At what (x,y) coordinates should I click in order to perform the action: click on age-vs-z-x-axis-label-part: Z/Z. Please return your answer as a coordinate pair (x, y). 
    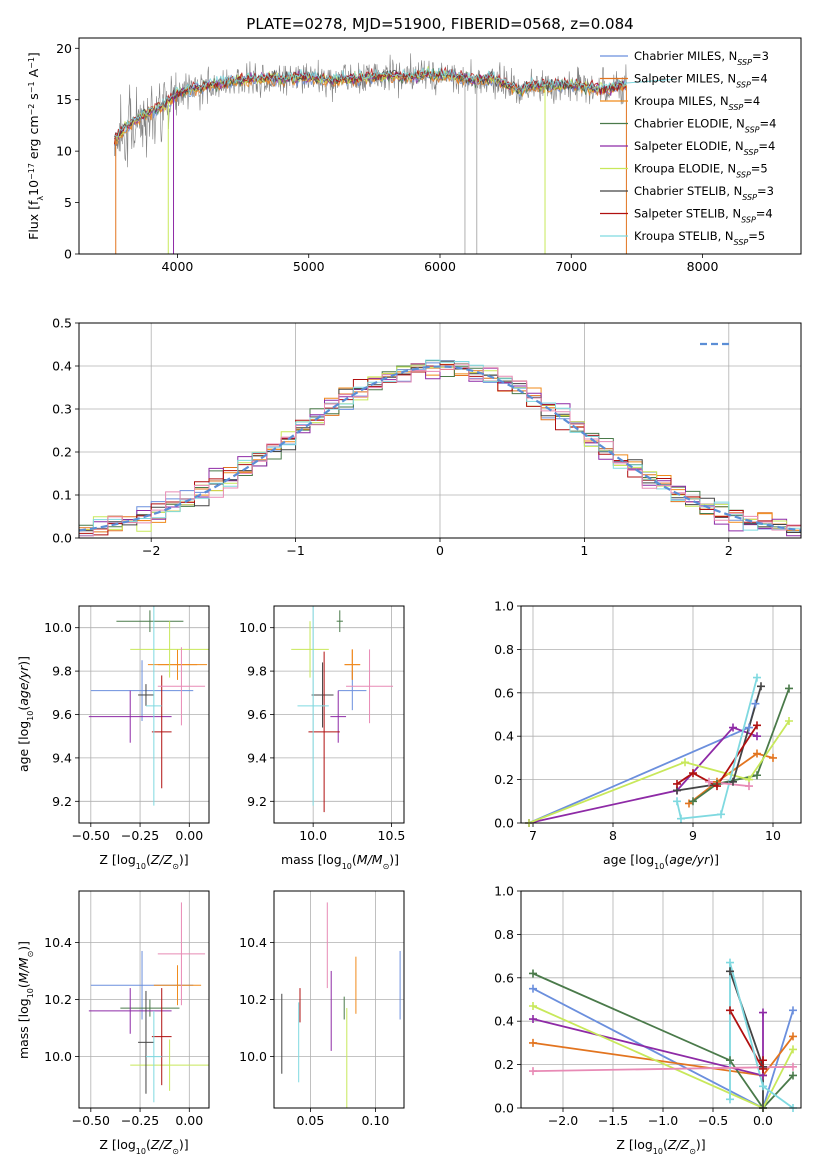
    Looking at the image, I should click on (161, 859).